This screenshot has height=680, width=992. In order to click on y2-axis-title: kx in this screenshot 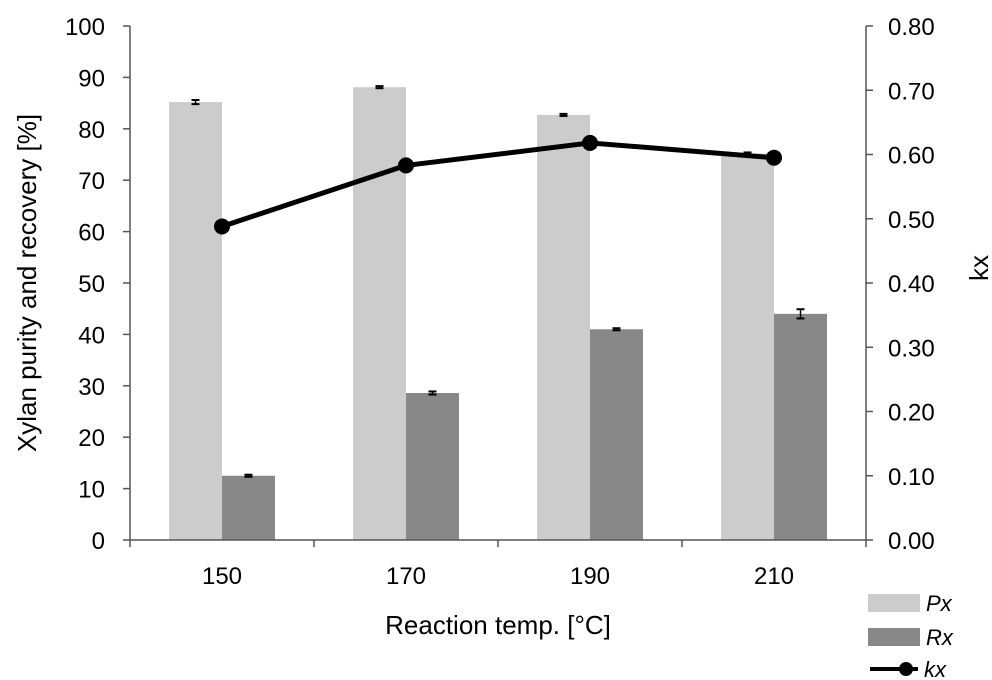, I will do `click(978, 268)`.